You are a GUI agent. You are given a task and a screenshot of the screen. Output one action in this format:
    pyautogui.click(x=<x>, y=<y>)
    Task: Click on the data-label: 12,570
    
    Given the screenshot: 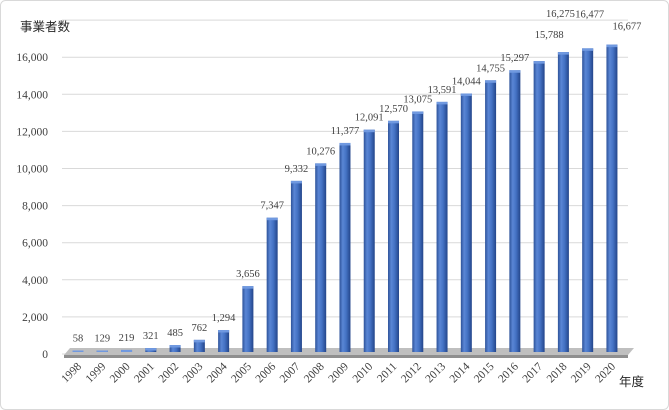 What is the action you would take?
    pyautogui.click(x=393, y=109)
    